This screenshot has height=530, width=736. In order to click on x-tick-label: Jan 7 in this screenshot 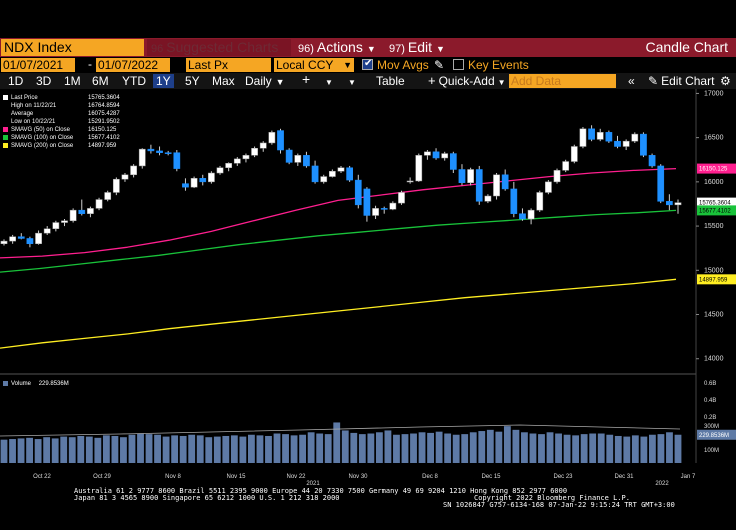, I will do `click(688, 477)`.